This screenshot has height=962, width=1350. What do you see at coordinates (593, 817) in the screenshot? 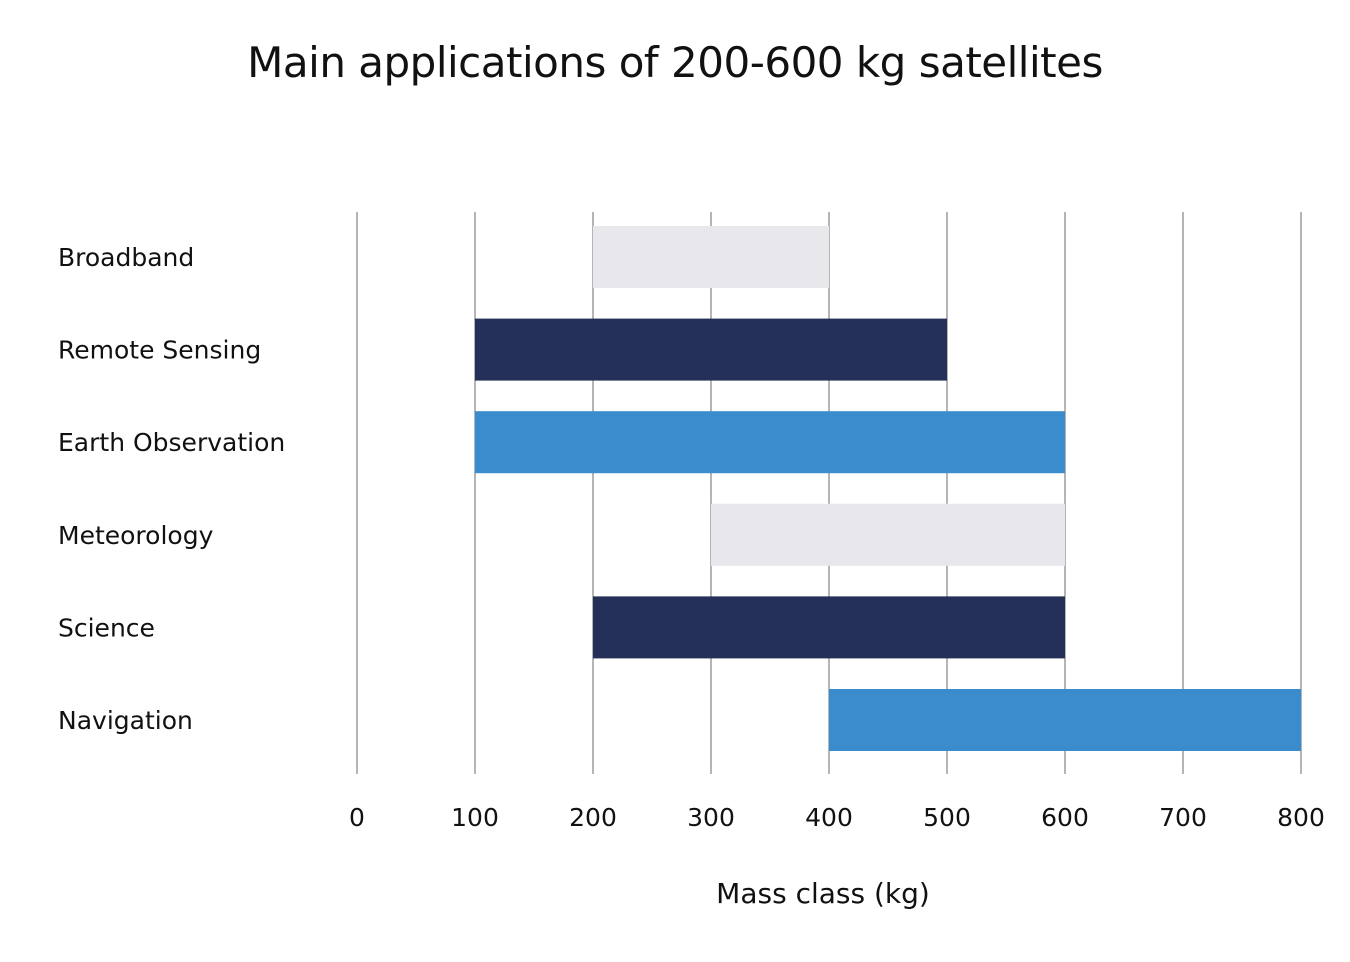
I see `x-tick-label-200: 200` at bounding box center [593, 817].